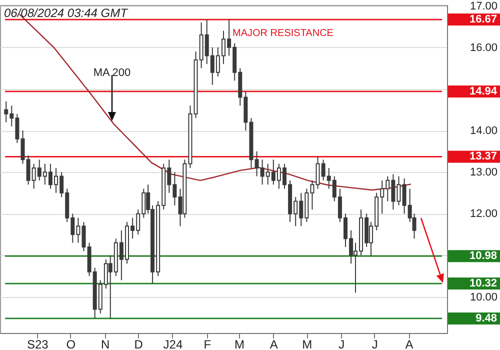 The width and height of the screenshot is (500, 350). I want to click on y-tick-label: 17.00, so click(484, 6).